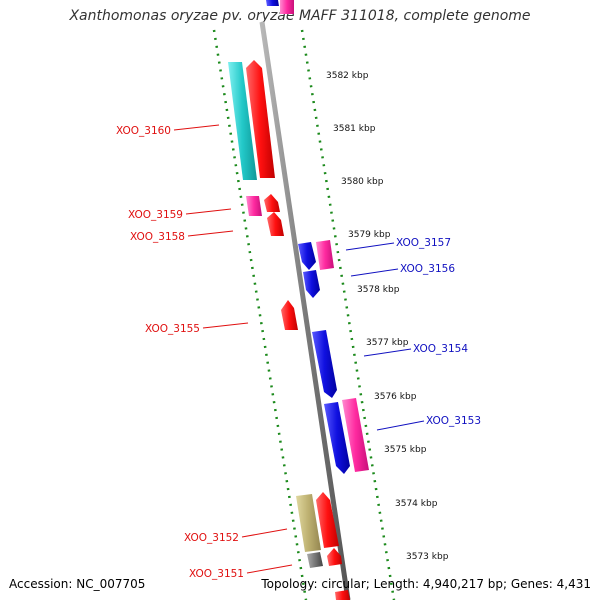 This screenshot has height=600, width=600. Describe the element at coordinates (307, 256) in the screenshot. I see `gene-xoo-3157-blue` at that location.